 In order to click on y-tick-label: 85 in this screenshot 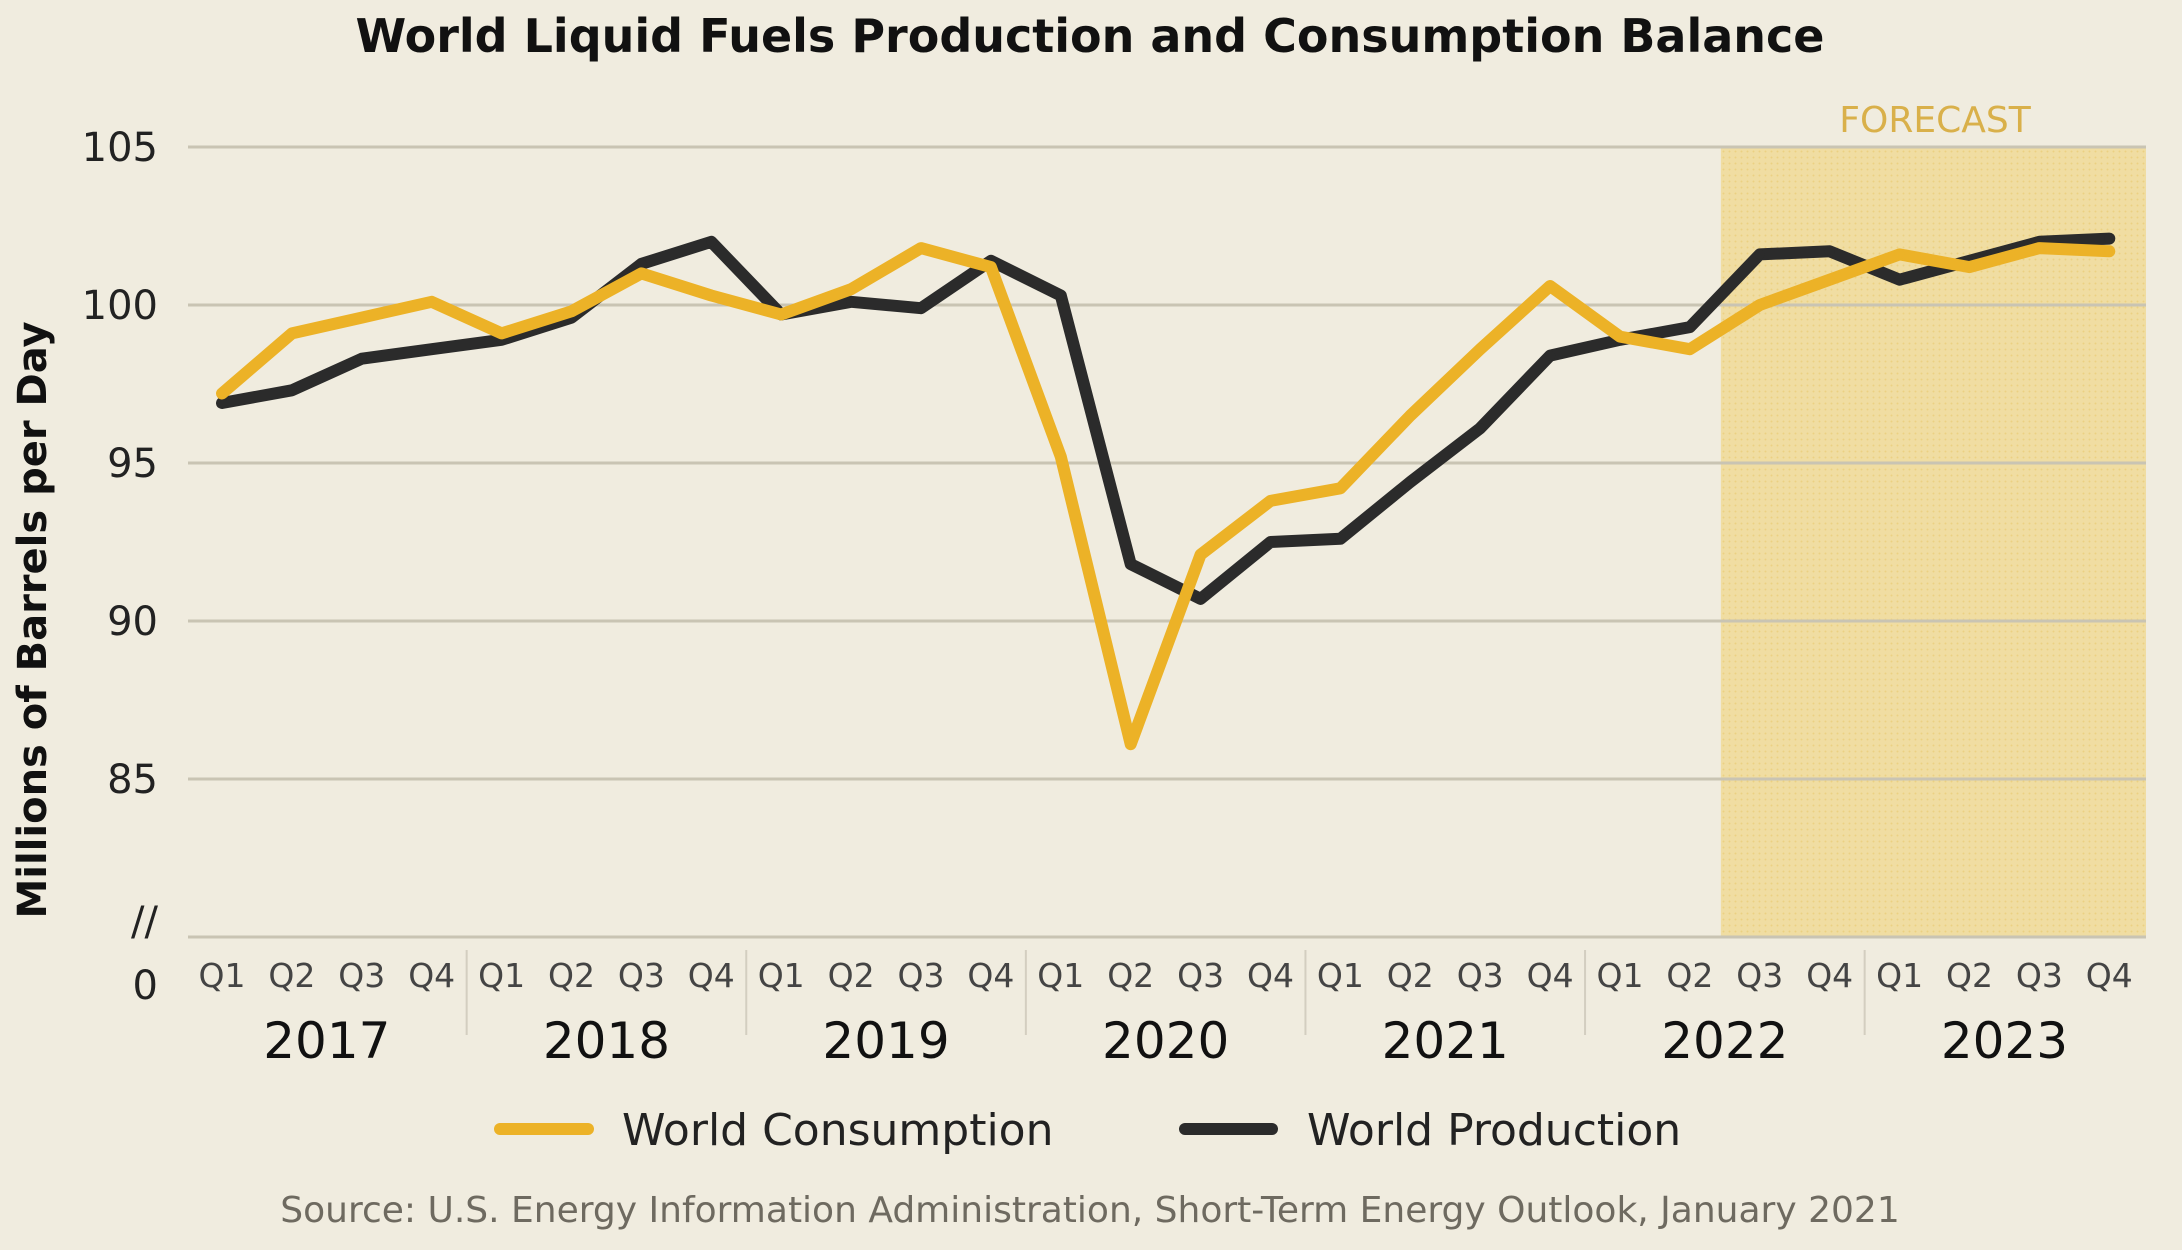, I will do `click(132, 780)`.